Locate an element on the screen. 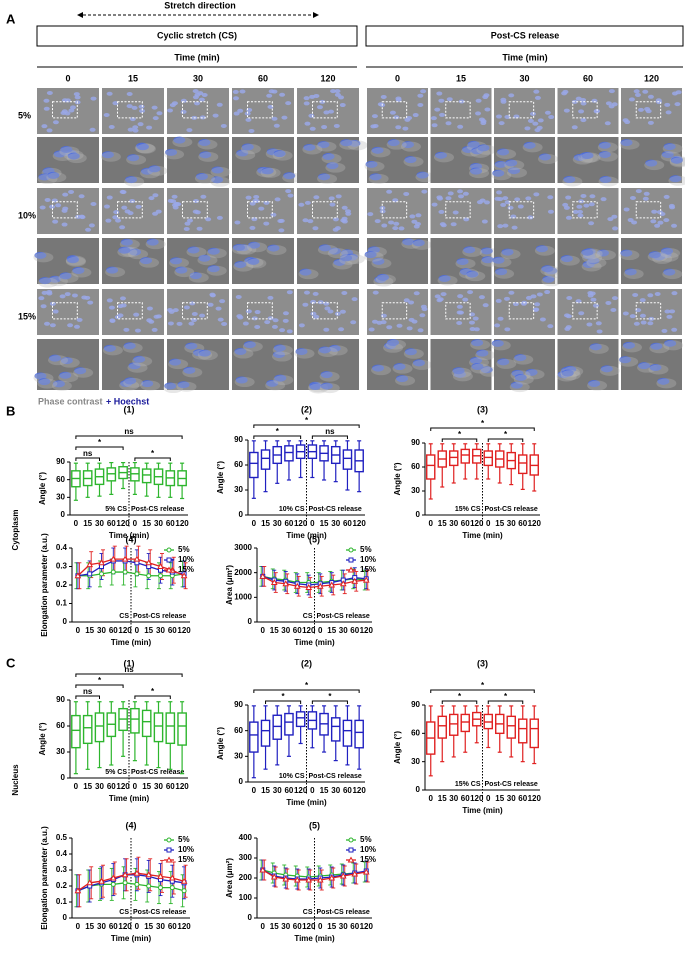  x-tick-label: 0 is located at coordinates (254, 523).